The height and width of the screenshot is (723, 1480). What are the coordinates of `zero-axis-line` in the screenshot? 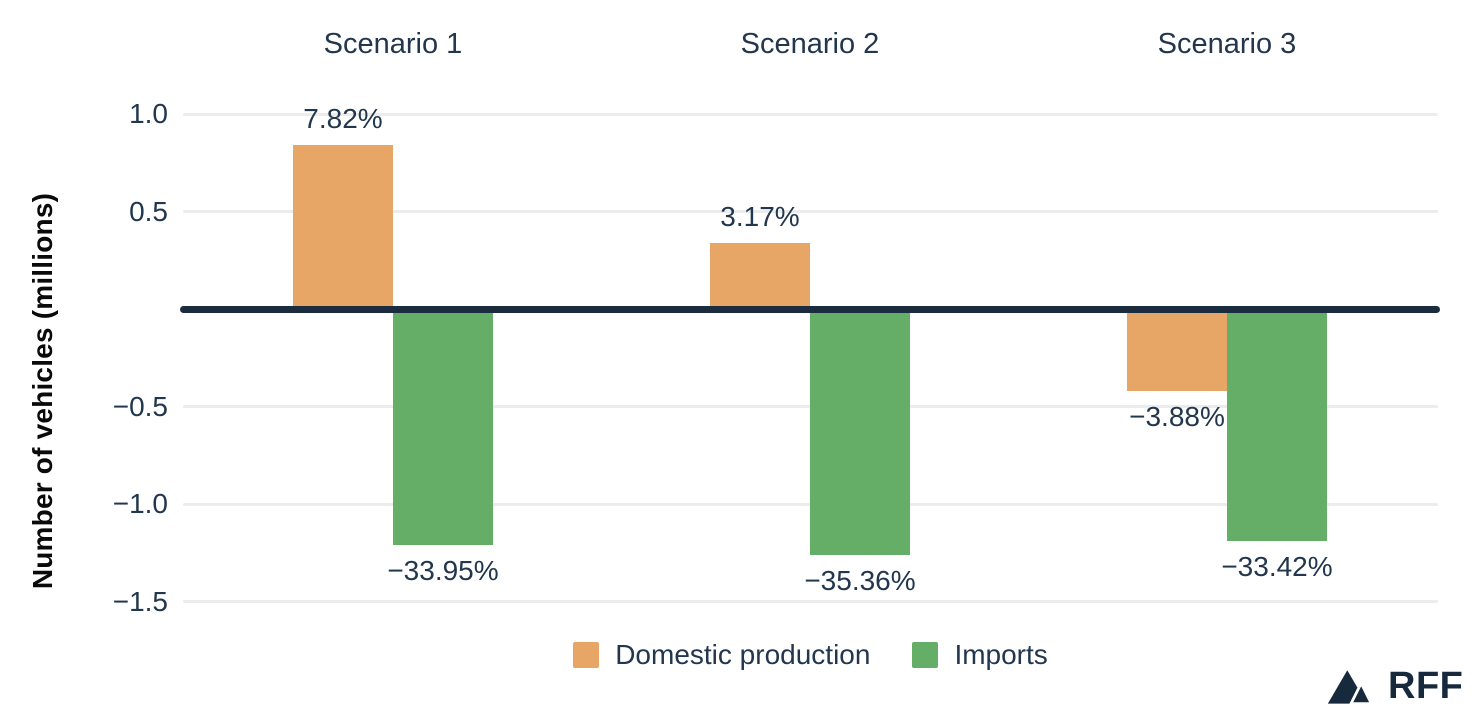 It's located at (810, 309).